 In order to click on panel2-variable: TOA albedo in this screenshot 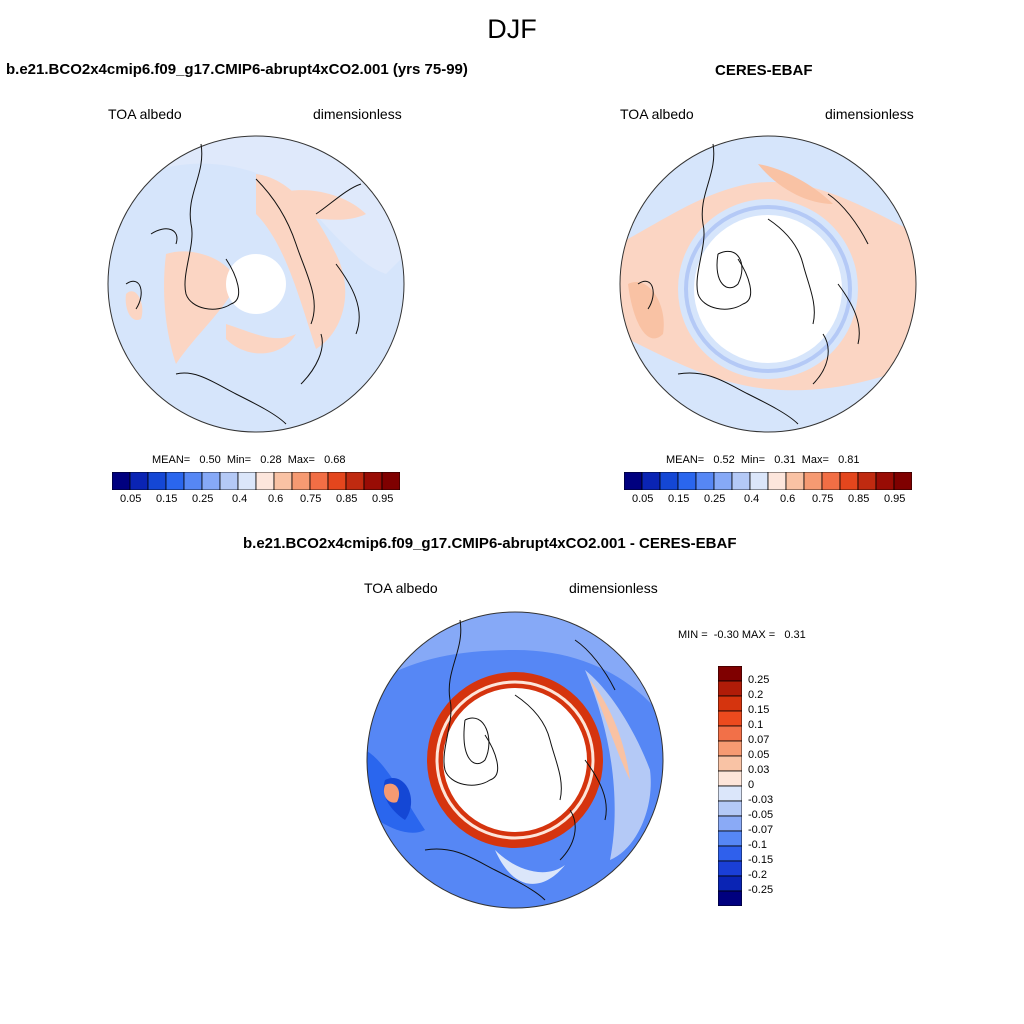, I will do `click(657, 114)`.